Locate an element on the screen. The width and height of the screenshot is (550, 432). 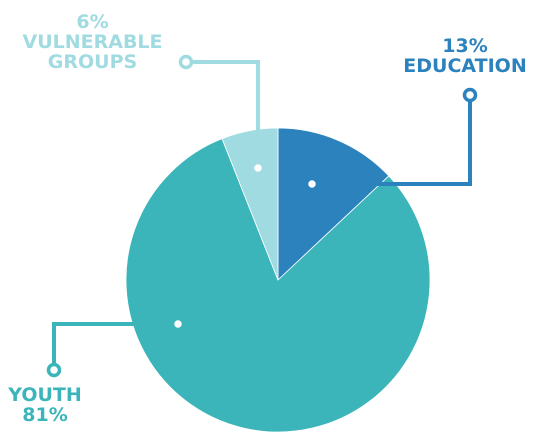
education-label: 13% EDUCATION is located at coordinates (465, 56).